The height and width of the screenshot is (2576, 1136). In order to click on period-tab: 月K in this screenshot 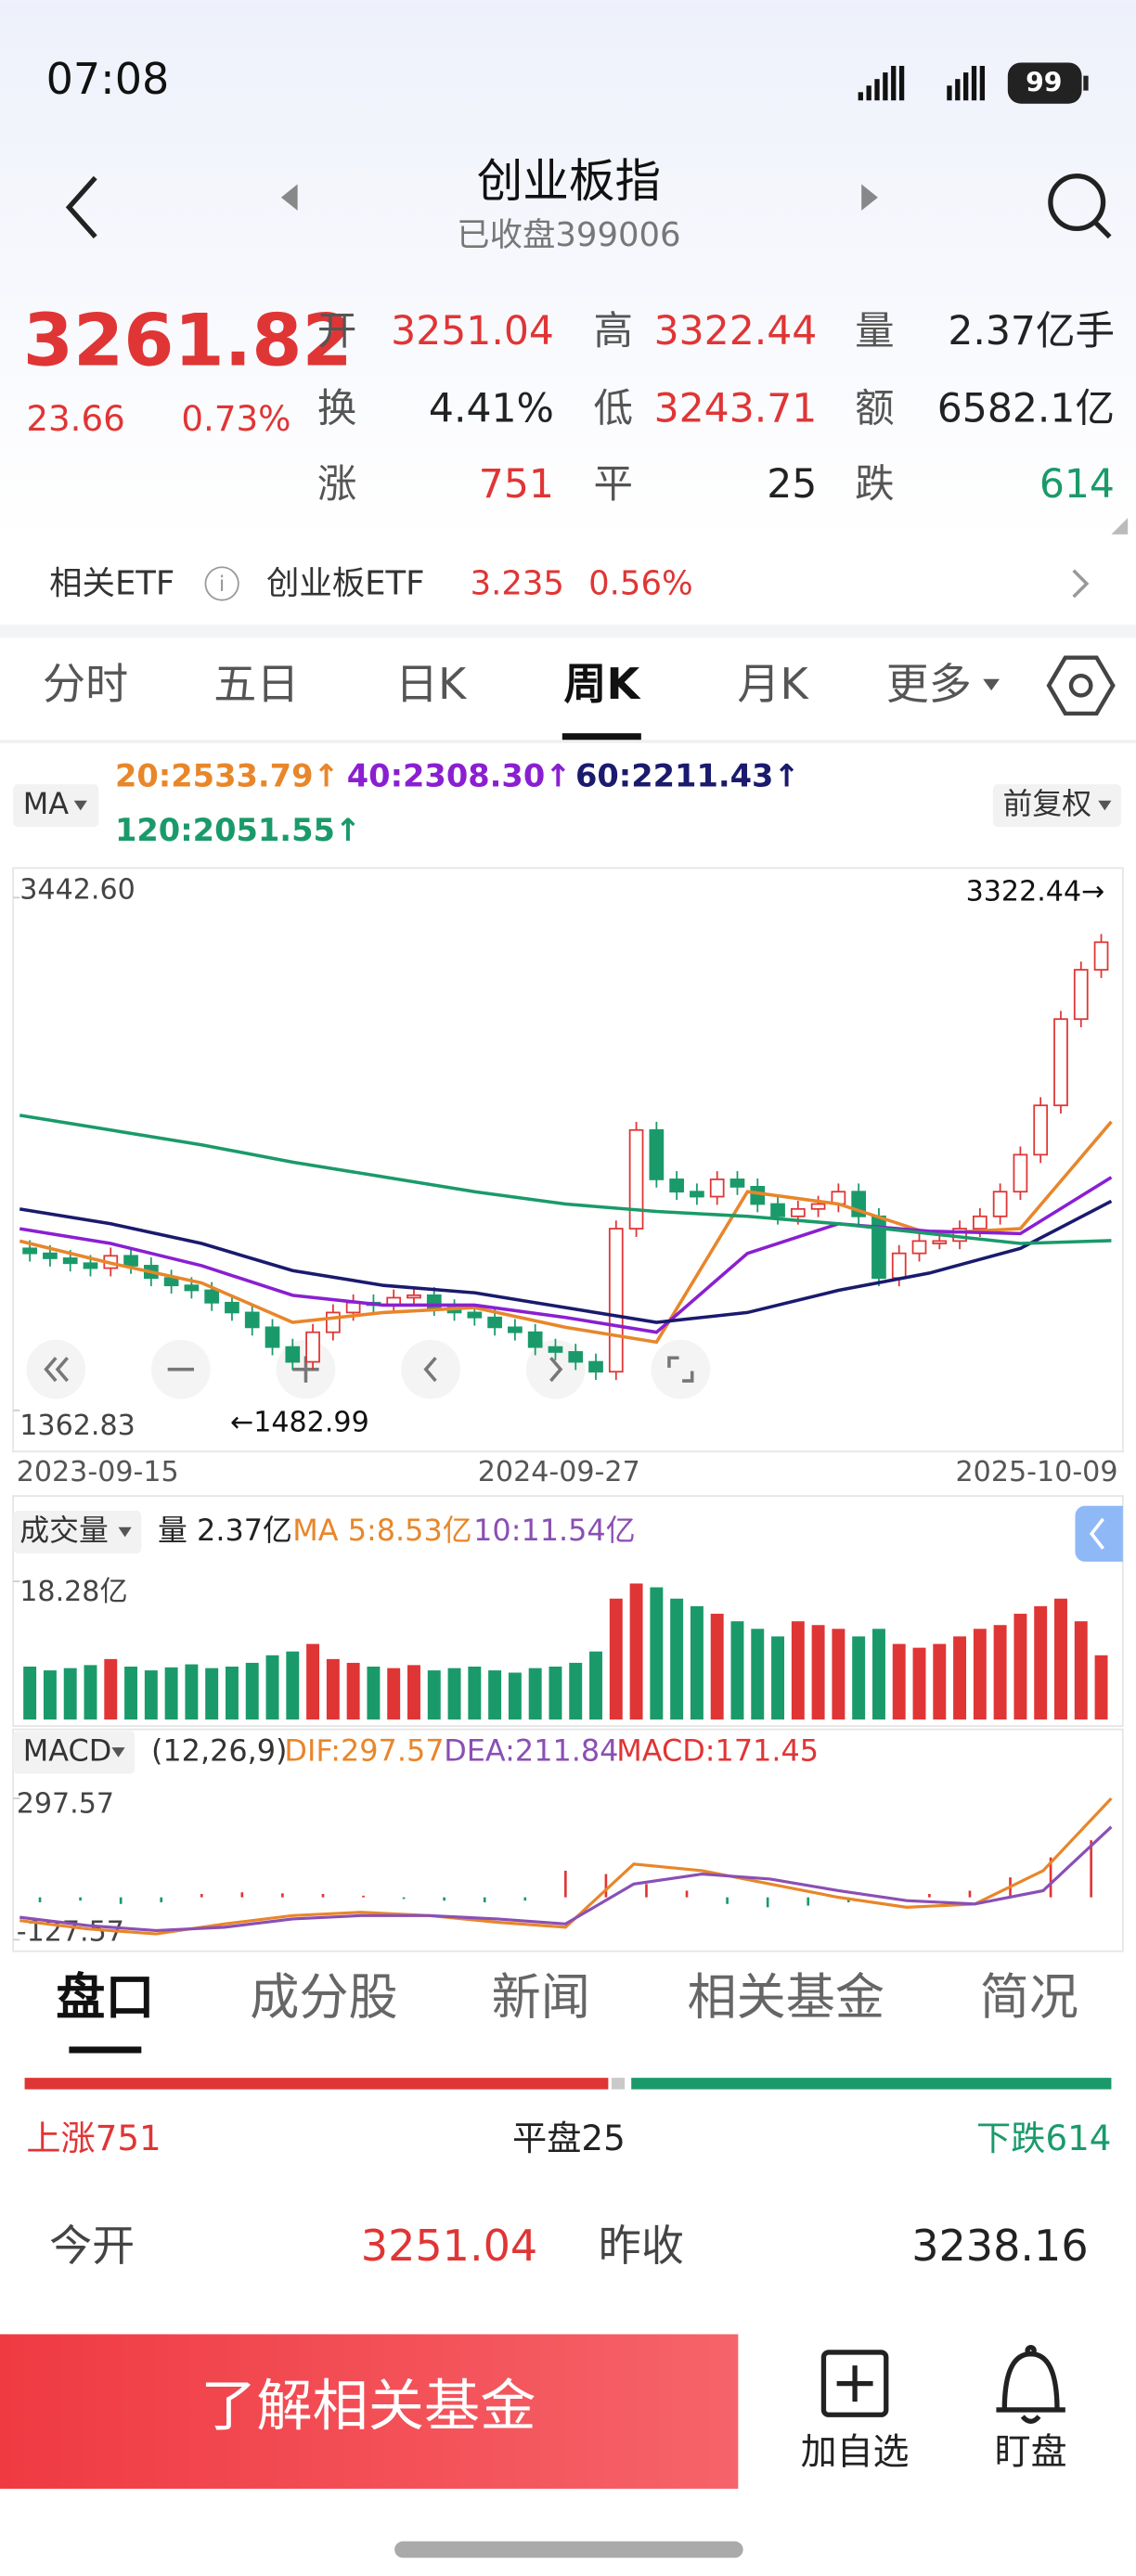, I will do `click(773, 684)`.